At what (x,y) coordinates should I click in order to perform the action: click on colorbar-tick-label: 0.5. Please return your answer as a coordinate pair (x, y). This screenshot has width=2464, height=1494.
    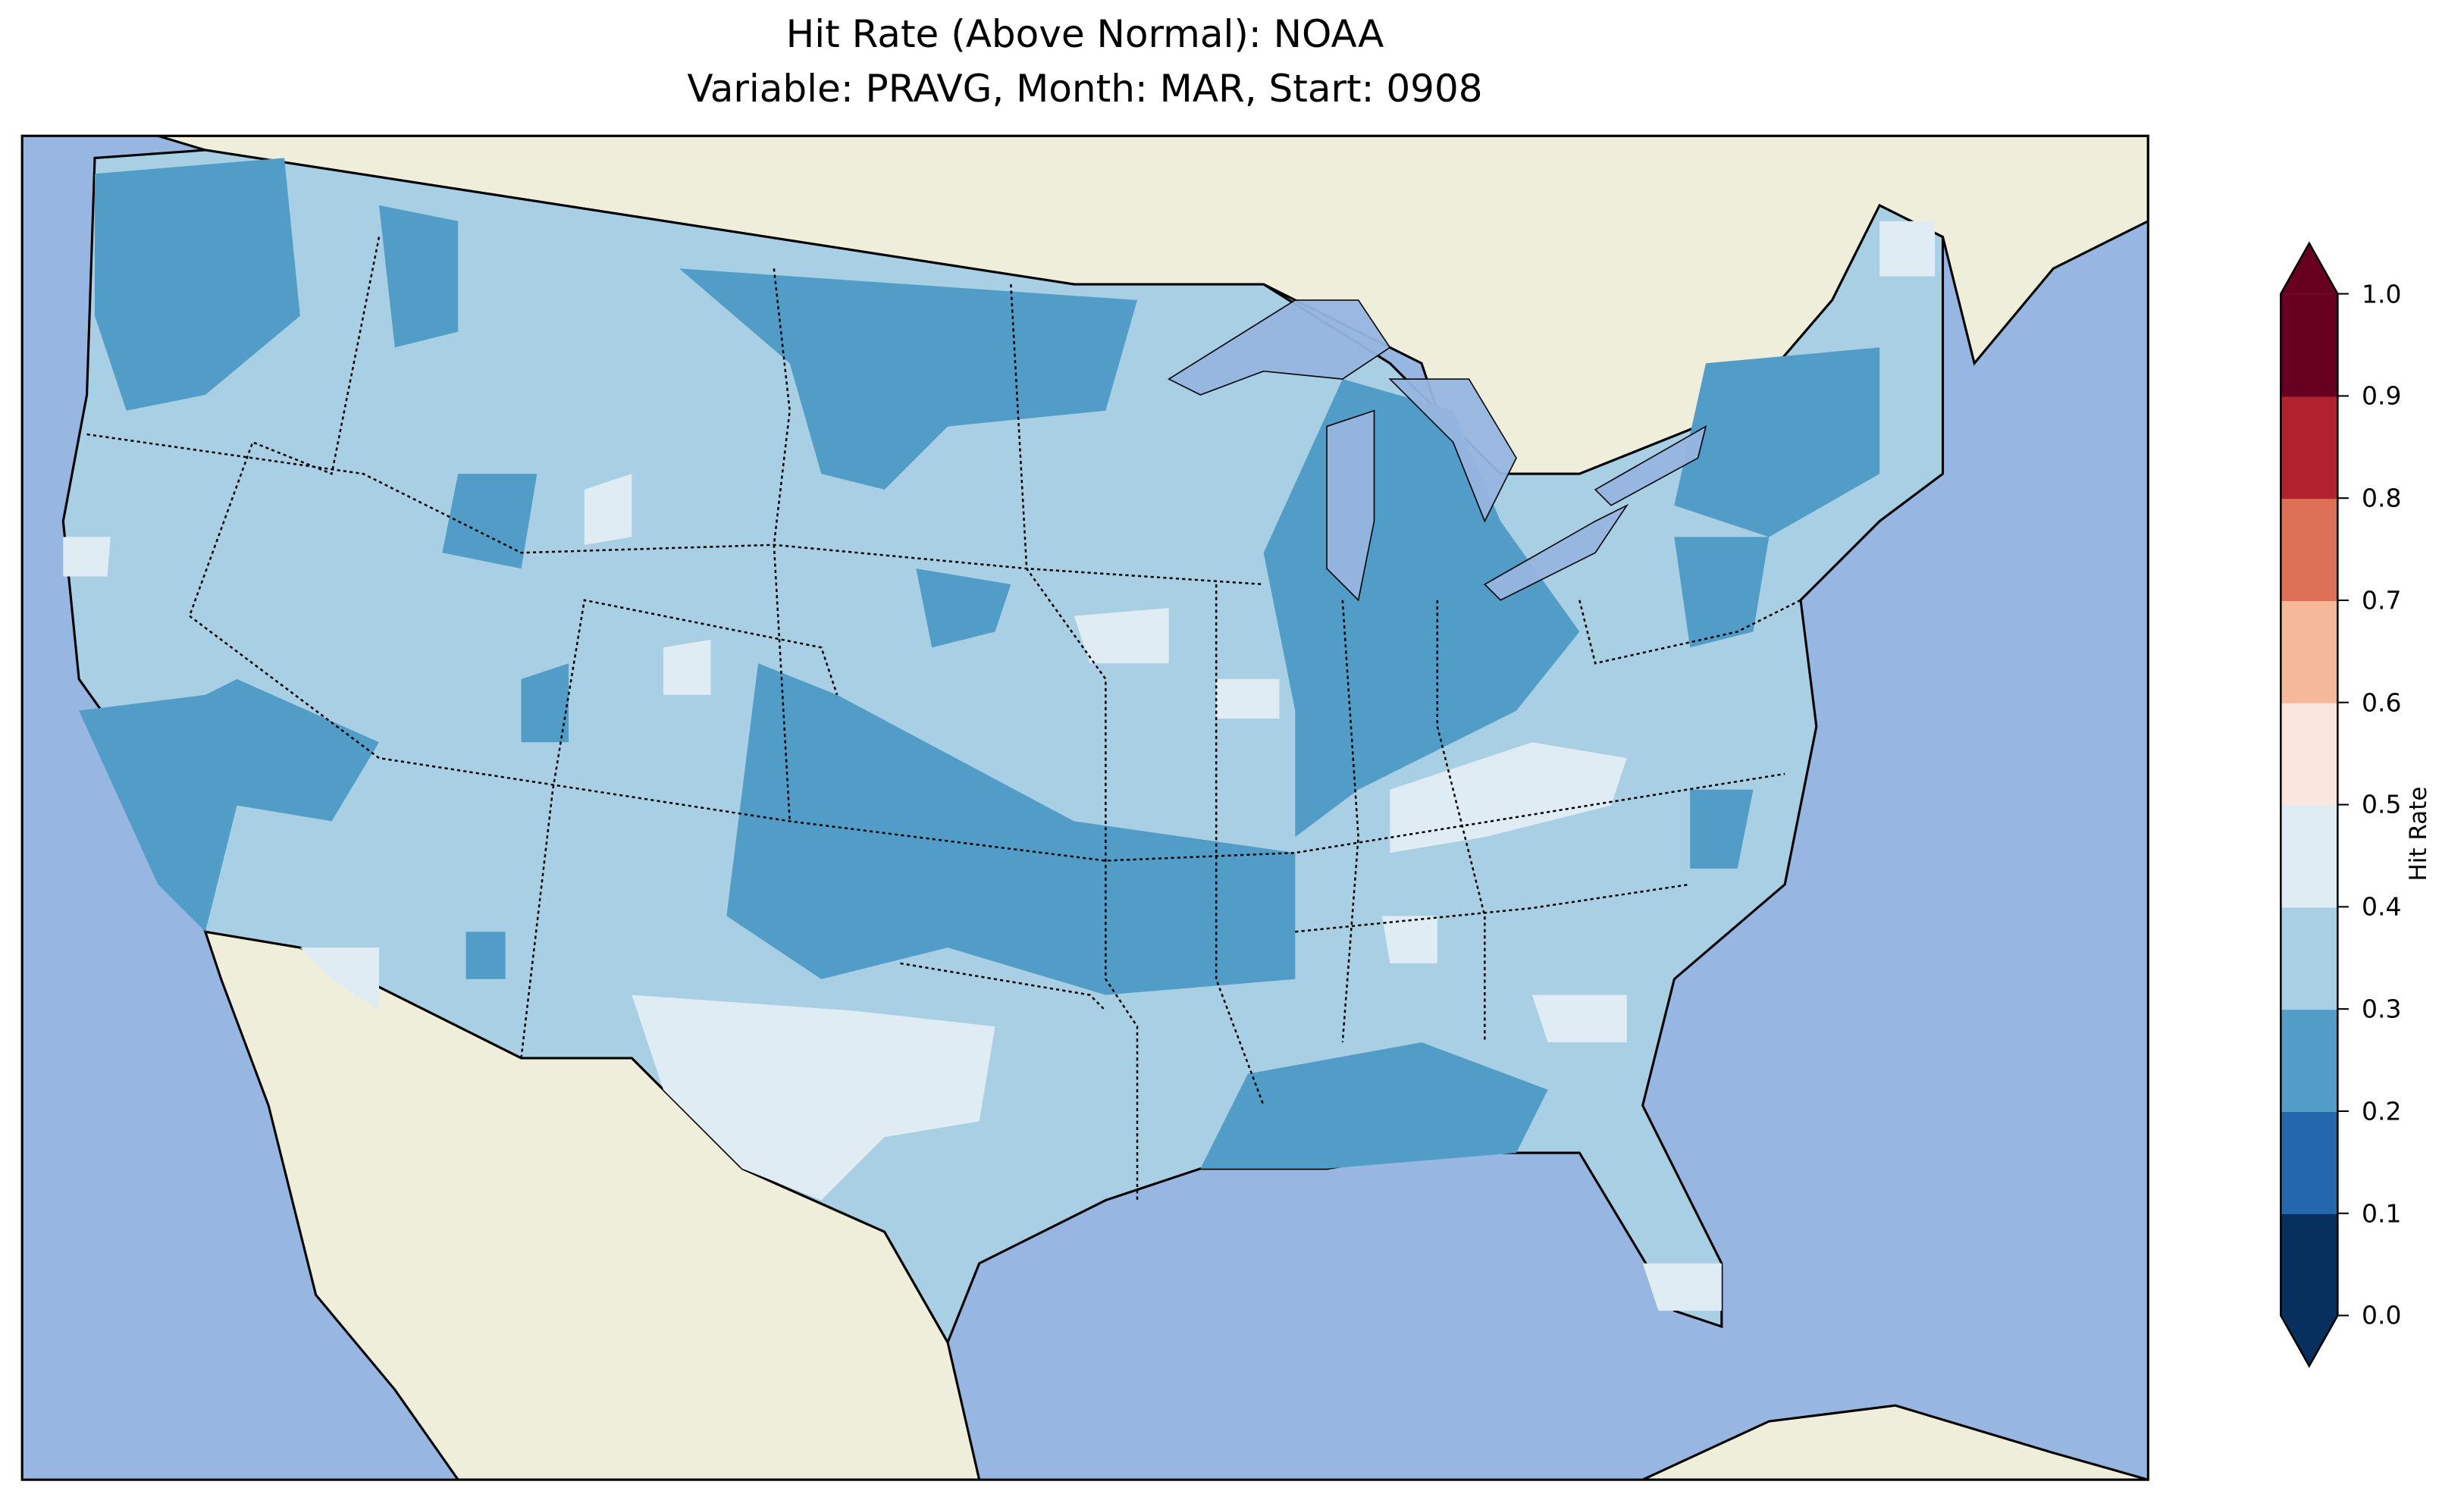
    Looking at the image, I should click on (2382, 804).